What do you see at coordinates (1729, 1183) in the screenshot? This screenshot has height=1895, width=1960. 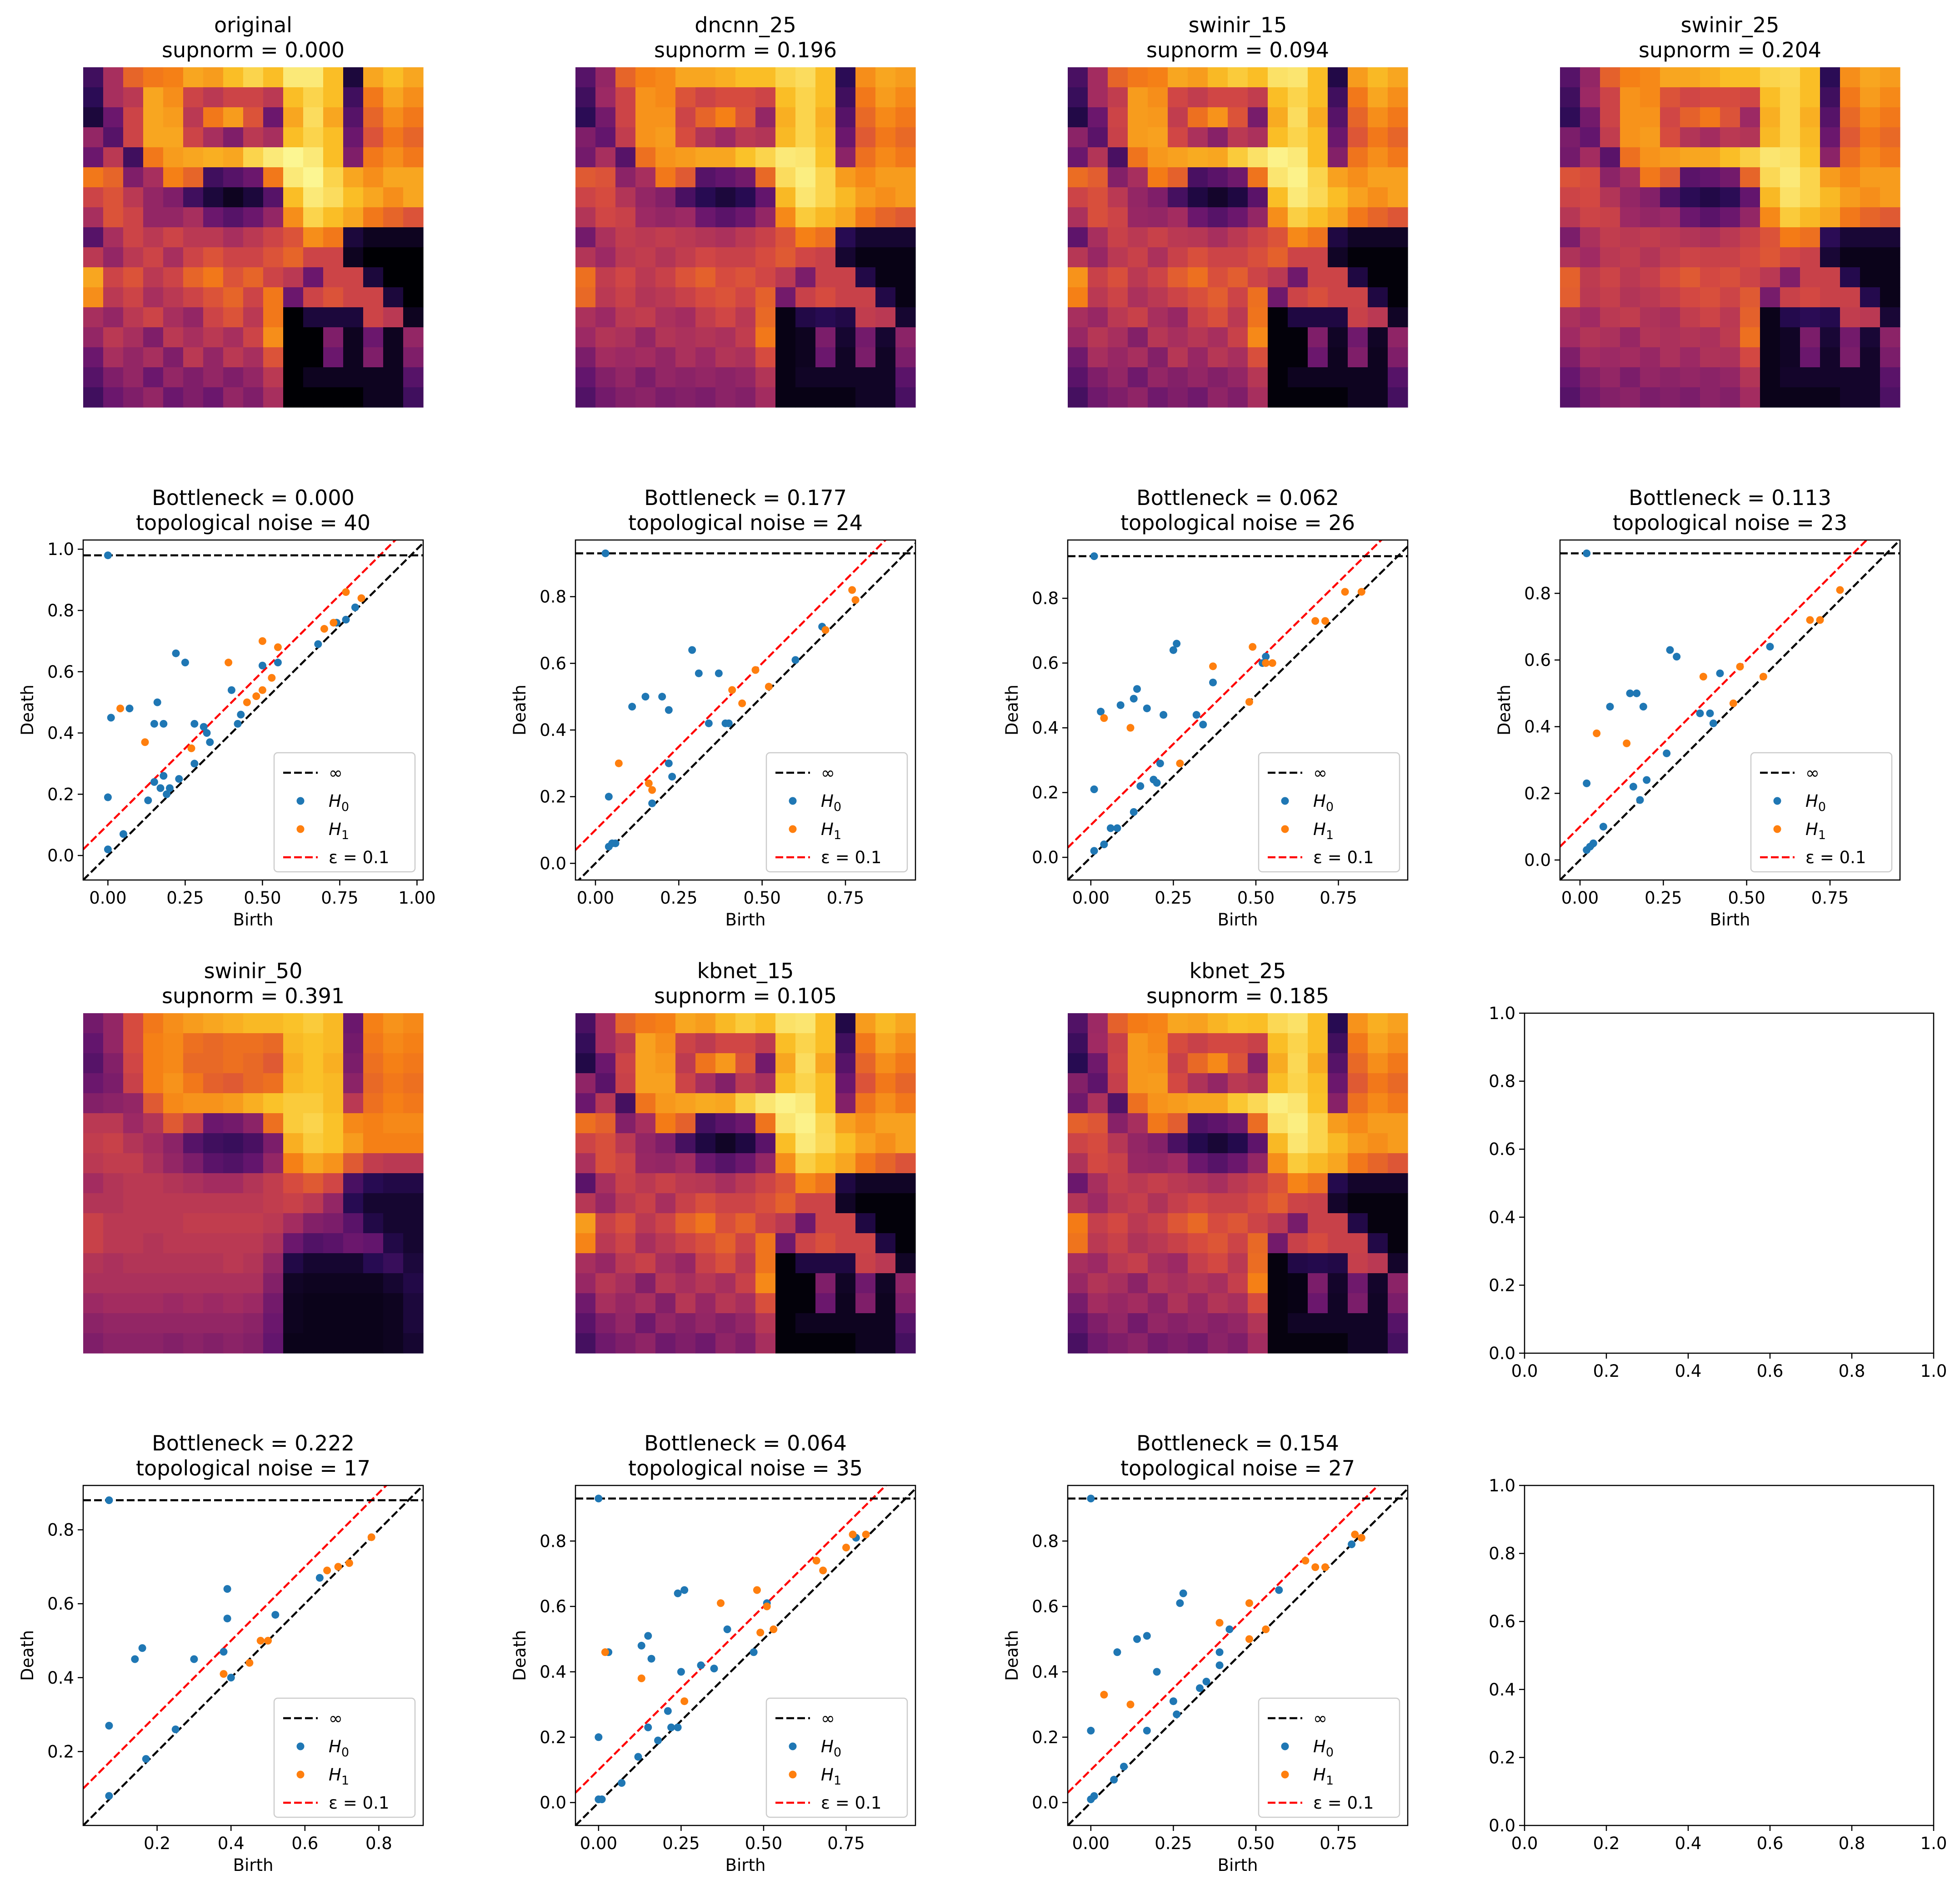 I see `axes-frame` at bounding box center [1729, 1183].